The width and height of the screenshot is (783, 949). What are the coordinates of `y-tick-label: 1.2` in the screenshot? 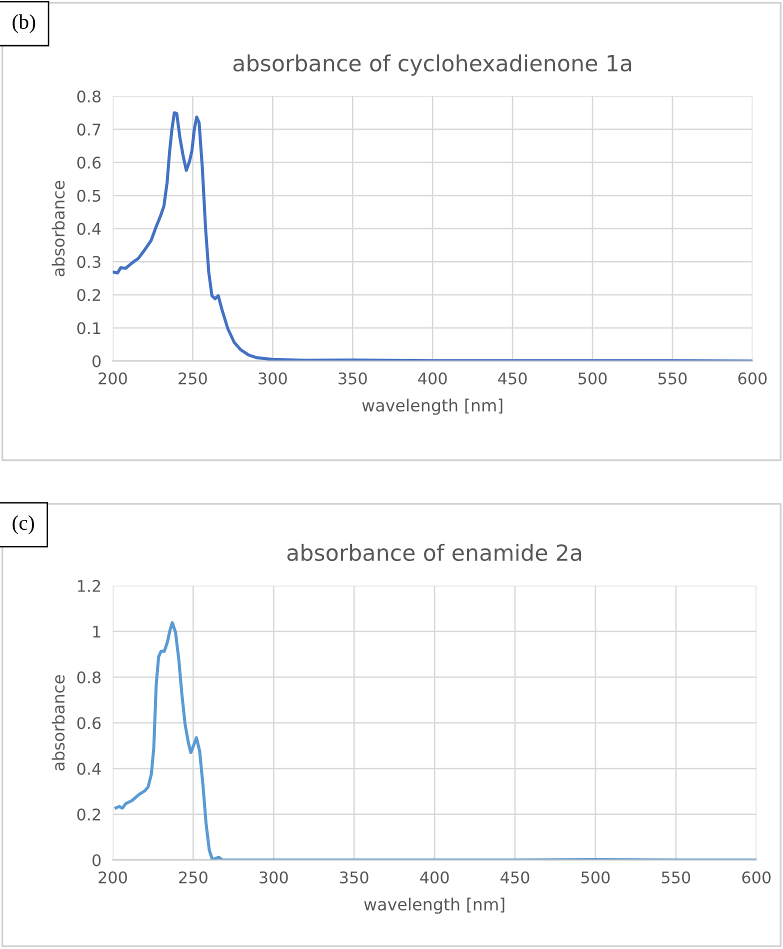 It's located at (89, 586).